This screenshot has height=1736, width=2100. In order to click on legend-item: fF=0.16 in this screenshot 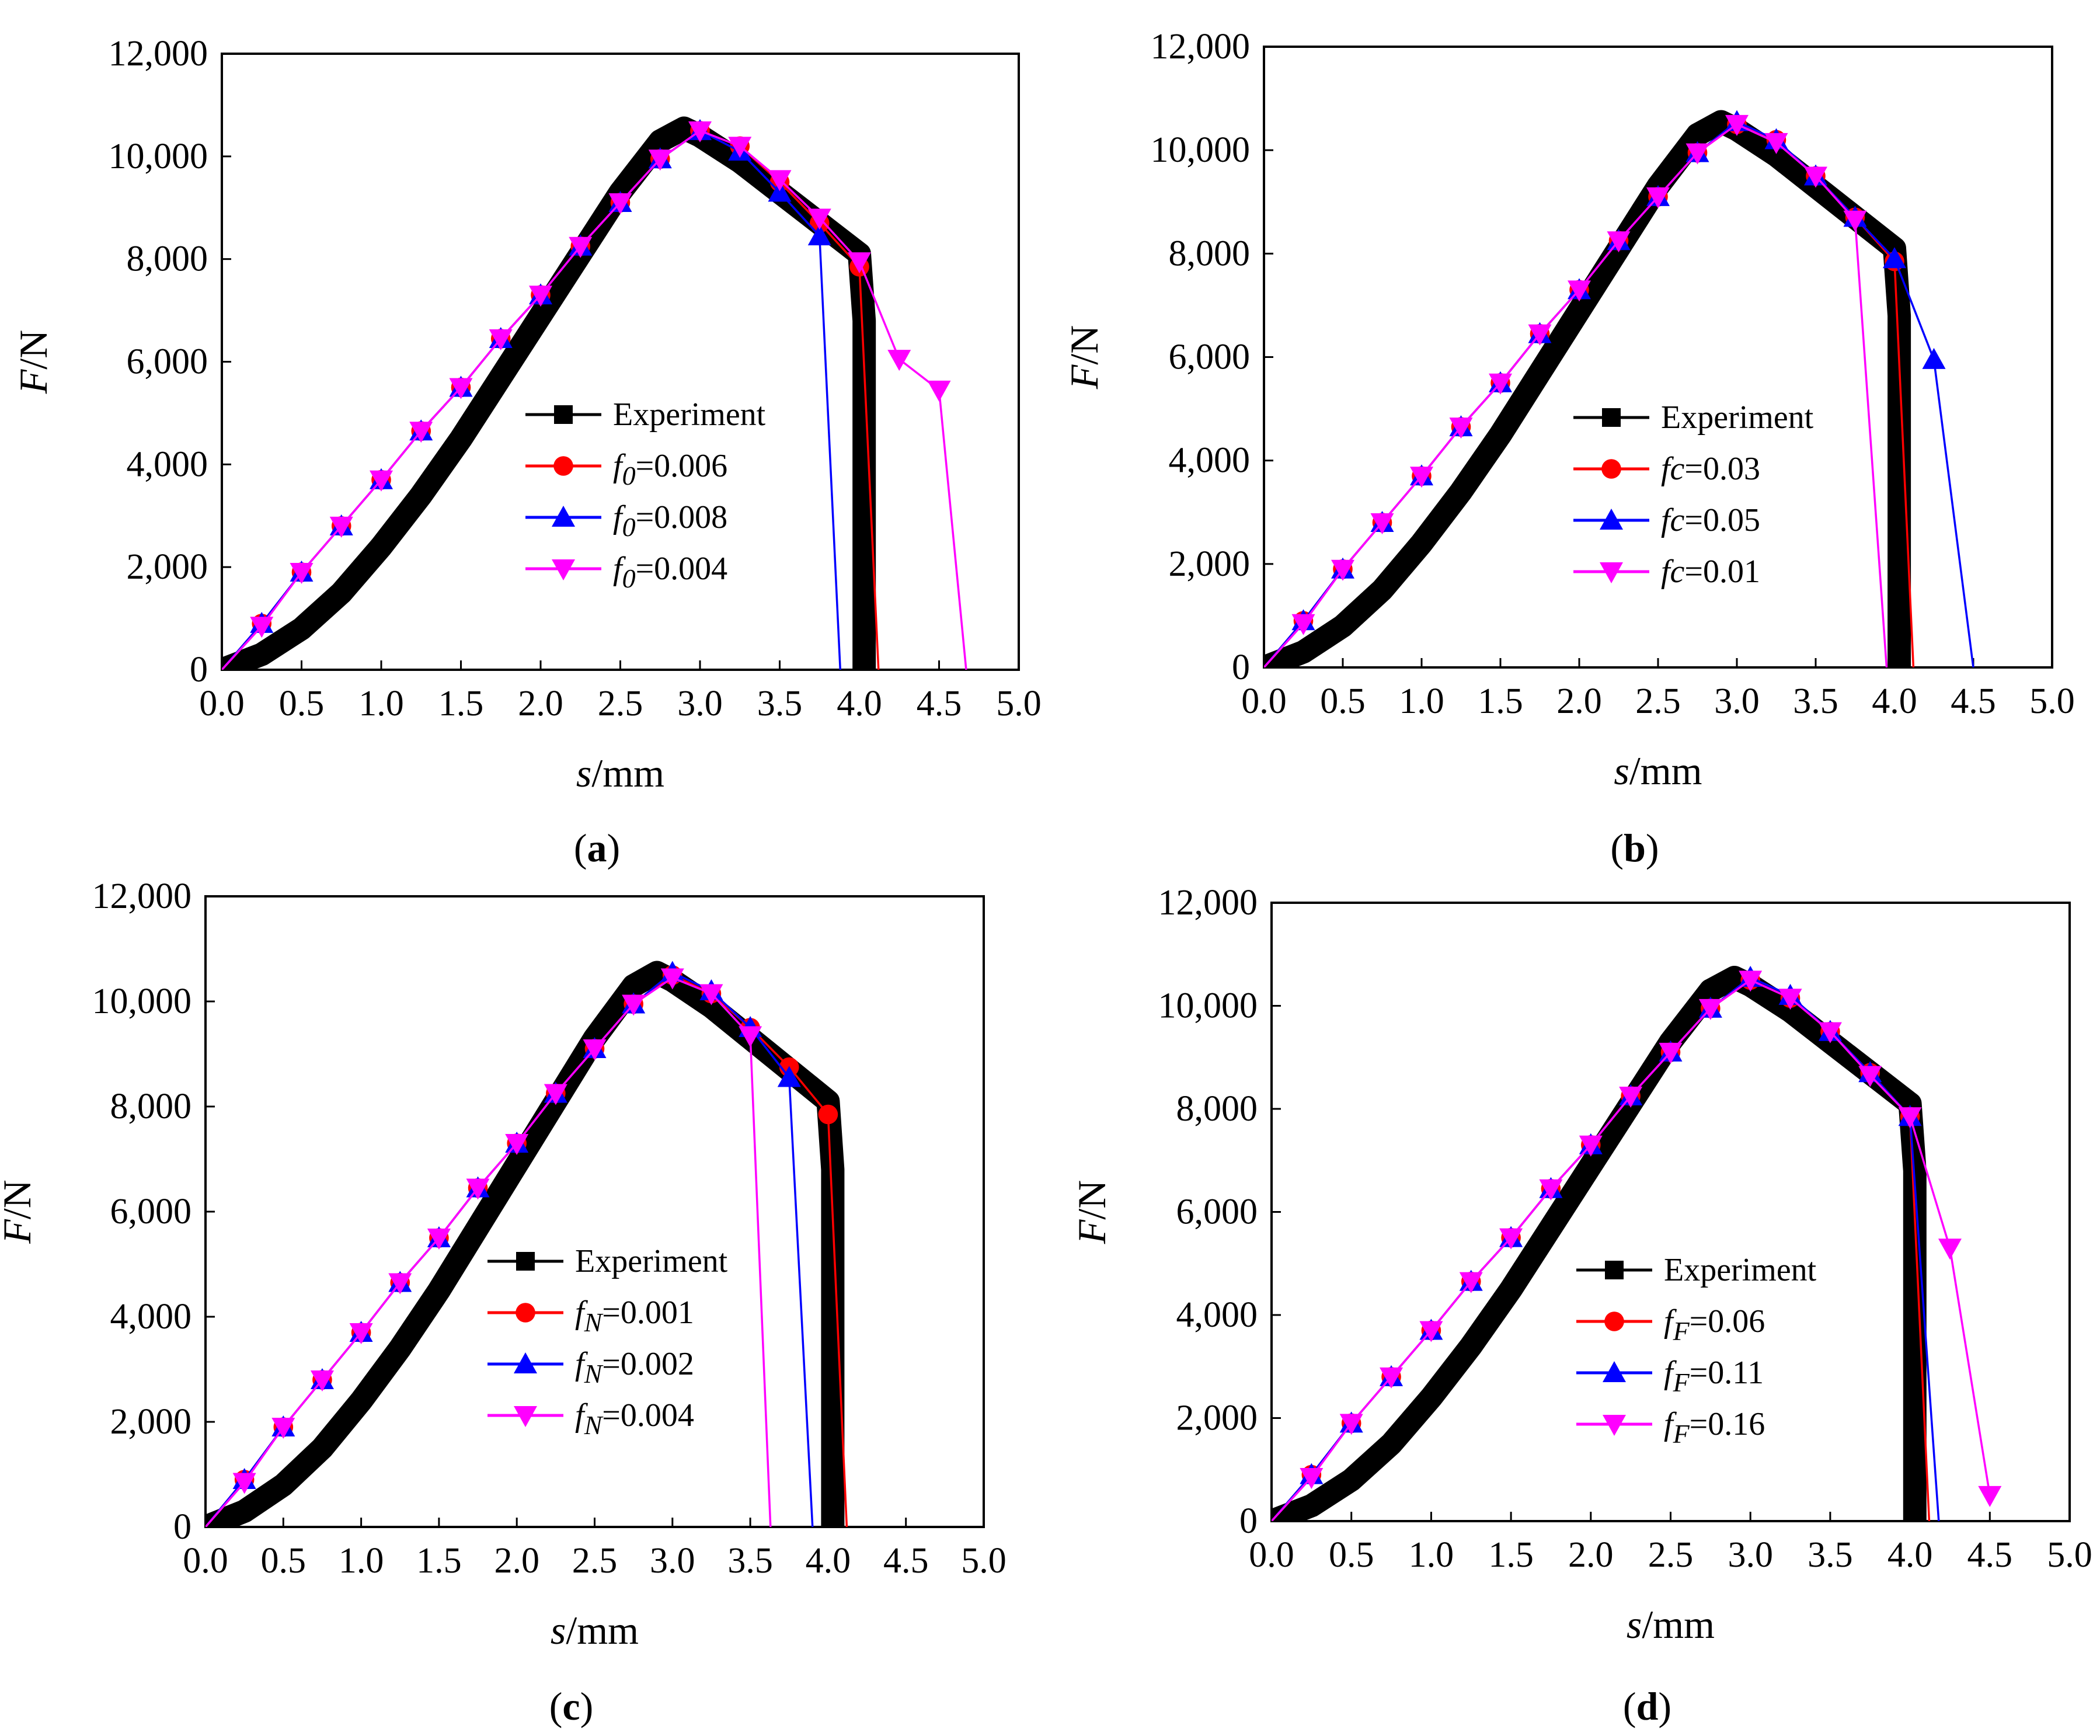, I will do `click(1671, 1427)`.